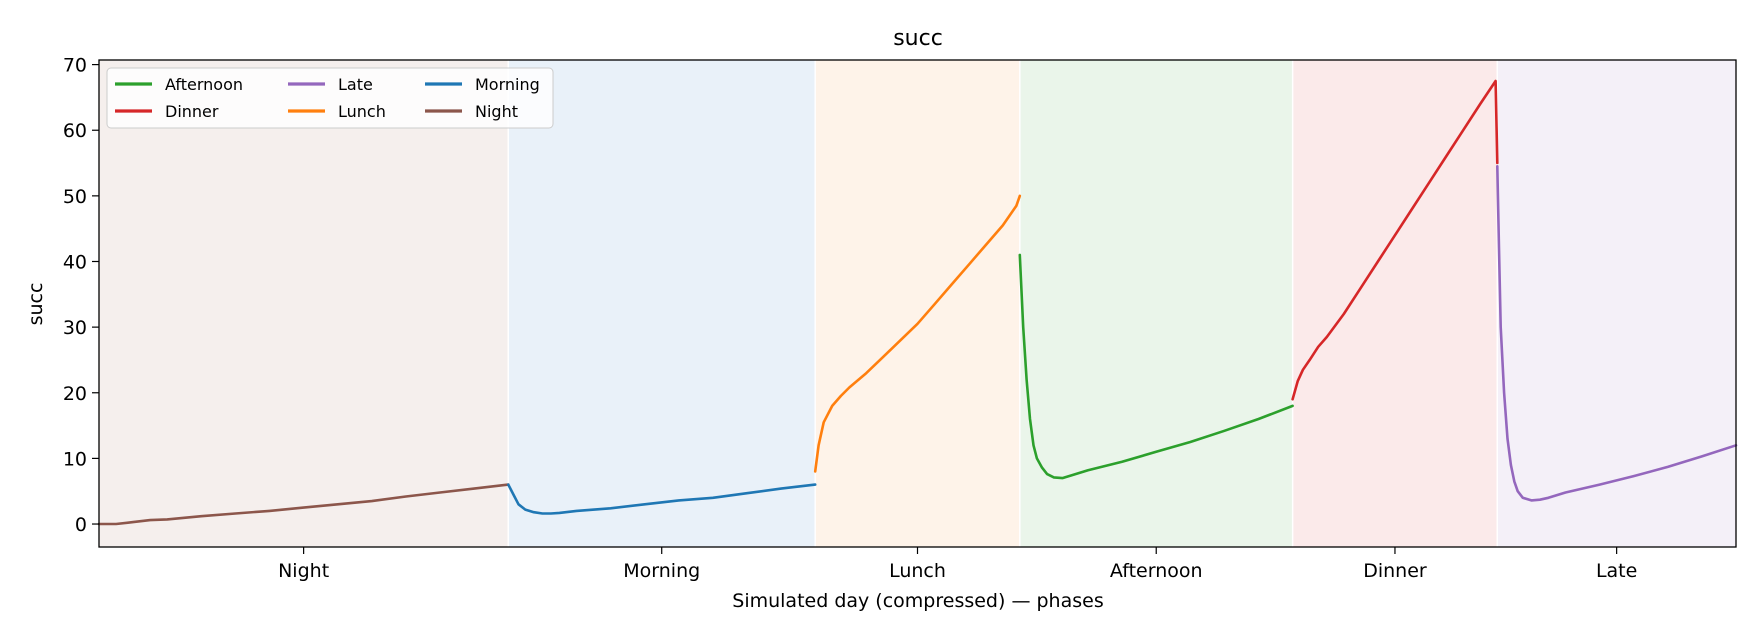 Image resolution: width=1760 pixels, height=640 pixels. Describe the element at coordinates (1156, 366) in the screenshot. I see `series-line-afternoon` at that location.